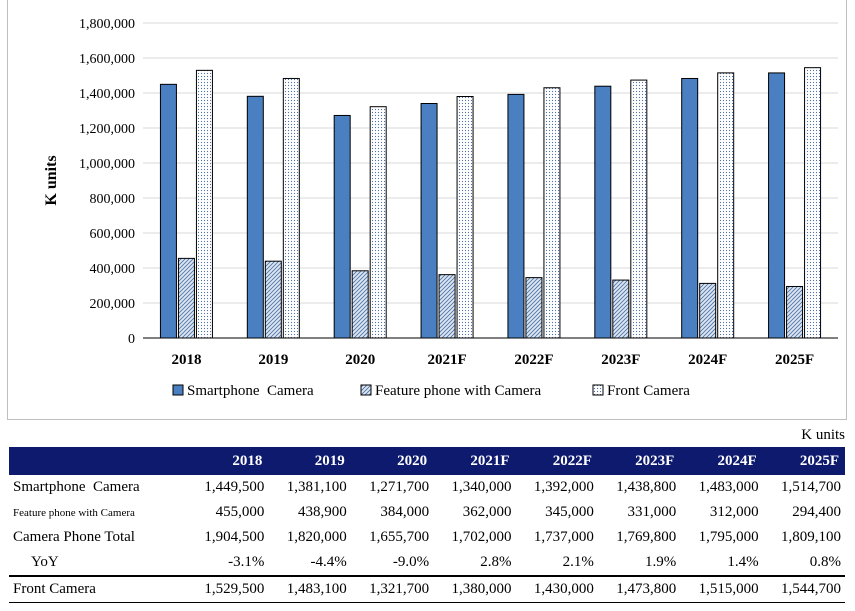 This screenshot has width=855, height=611. Describe the element at coordinates (113, 304) in the screenshot. I see `y-tick-label: 200,000` at that location.